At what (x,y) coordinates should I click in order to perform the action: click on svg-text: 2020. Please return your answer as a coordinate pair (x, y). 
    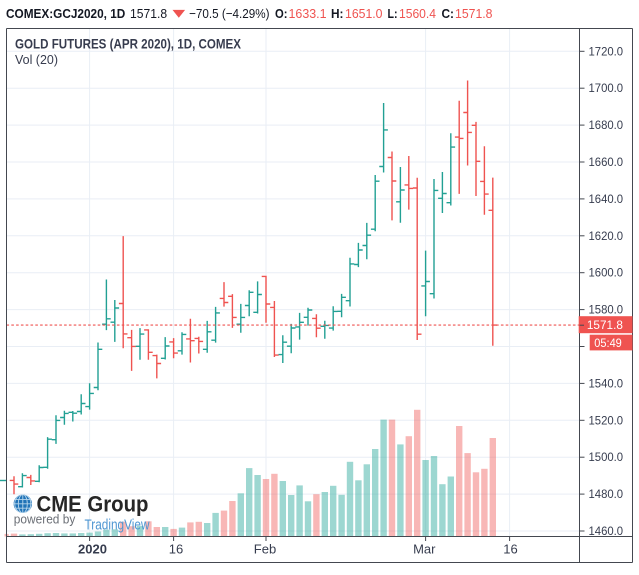
    Looking at the image, I should click on (92, 548).